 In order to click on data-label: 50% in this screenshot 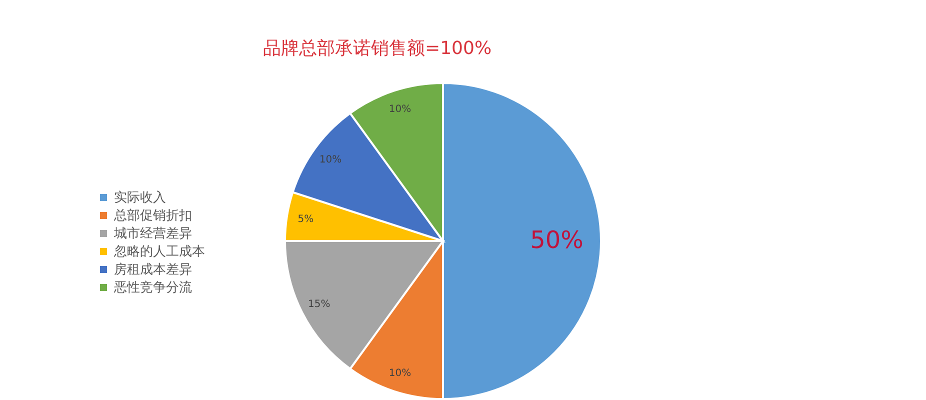, I will do `click(557, 240)`.